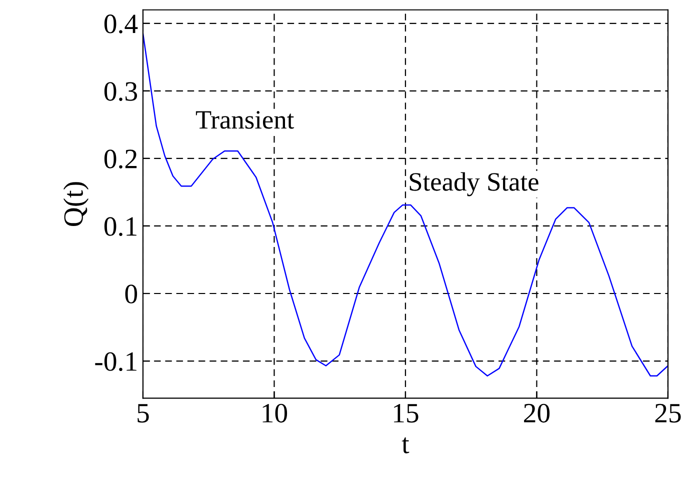  I want to click on annotation: Transient, so click(245, 120).